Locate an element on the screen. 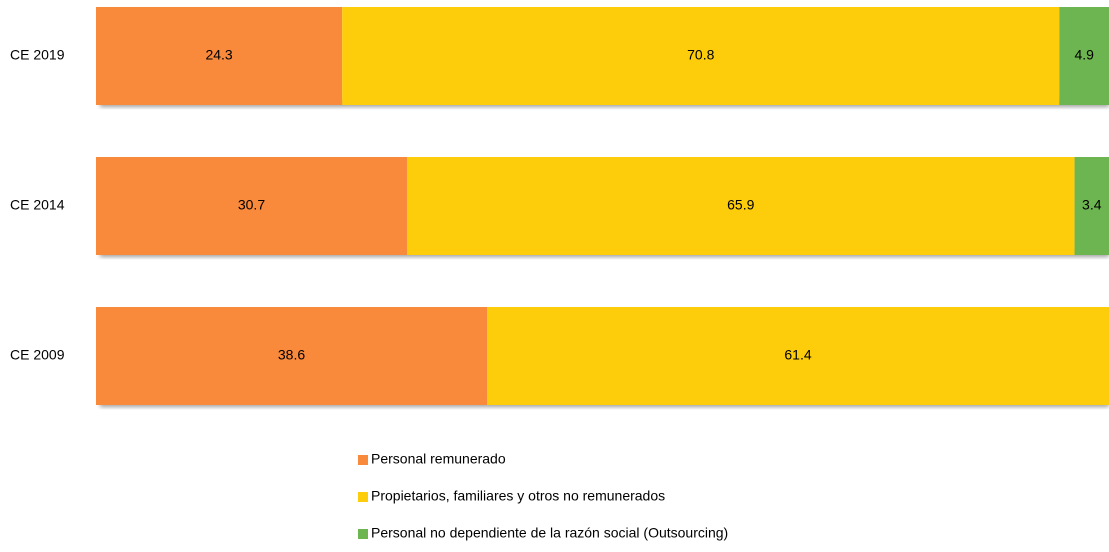 The width and height of the screenshot is (1109, 552). data-label: 38.6 is located at coordinates (291, 355).